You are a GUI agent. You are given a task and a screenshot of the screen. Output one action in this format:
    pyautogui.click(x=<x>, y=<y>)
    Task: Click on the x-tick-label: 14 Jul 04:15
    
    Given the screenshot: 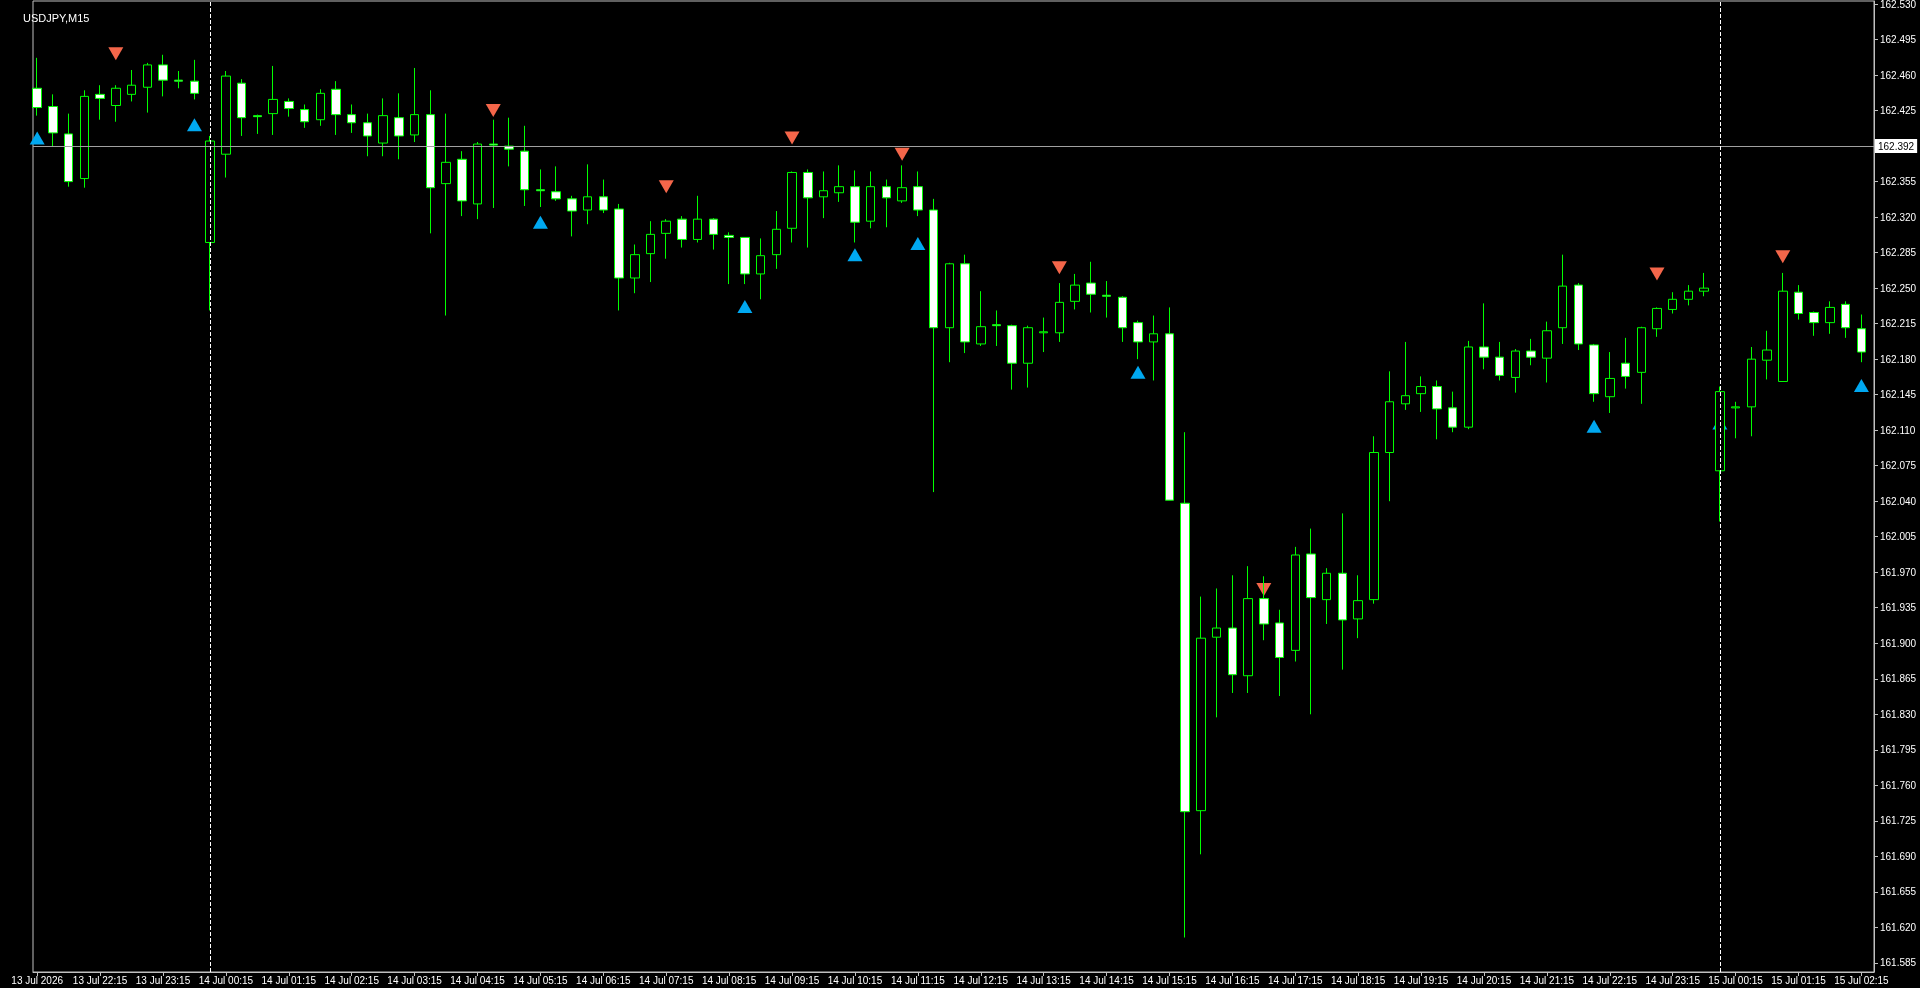 What is the action you would take?
    pyautogui.click(x=478, y=980)
    